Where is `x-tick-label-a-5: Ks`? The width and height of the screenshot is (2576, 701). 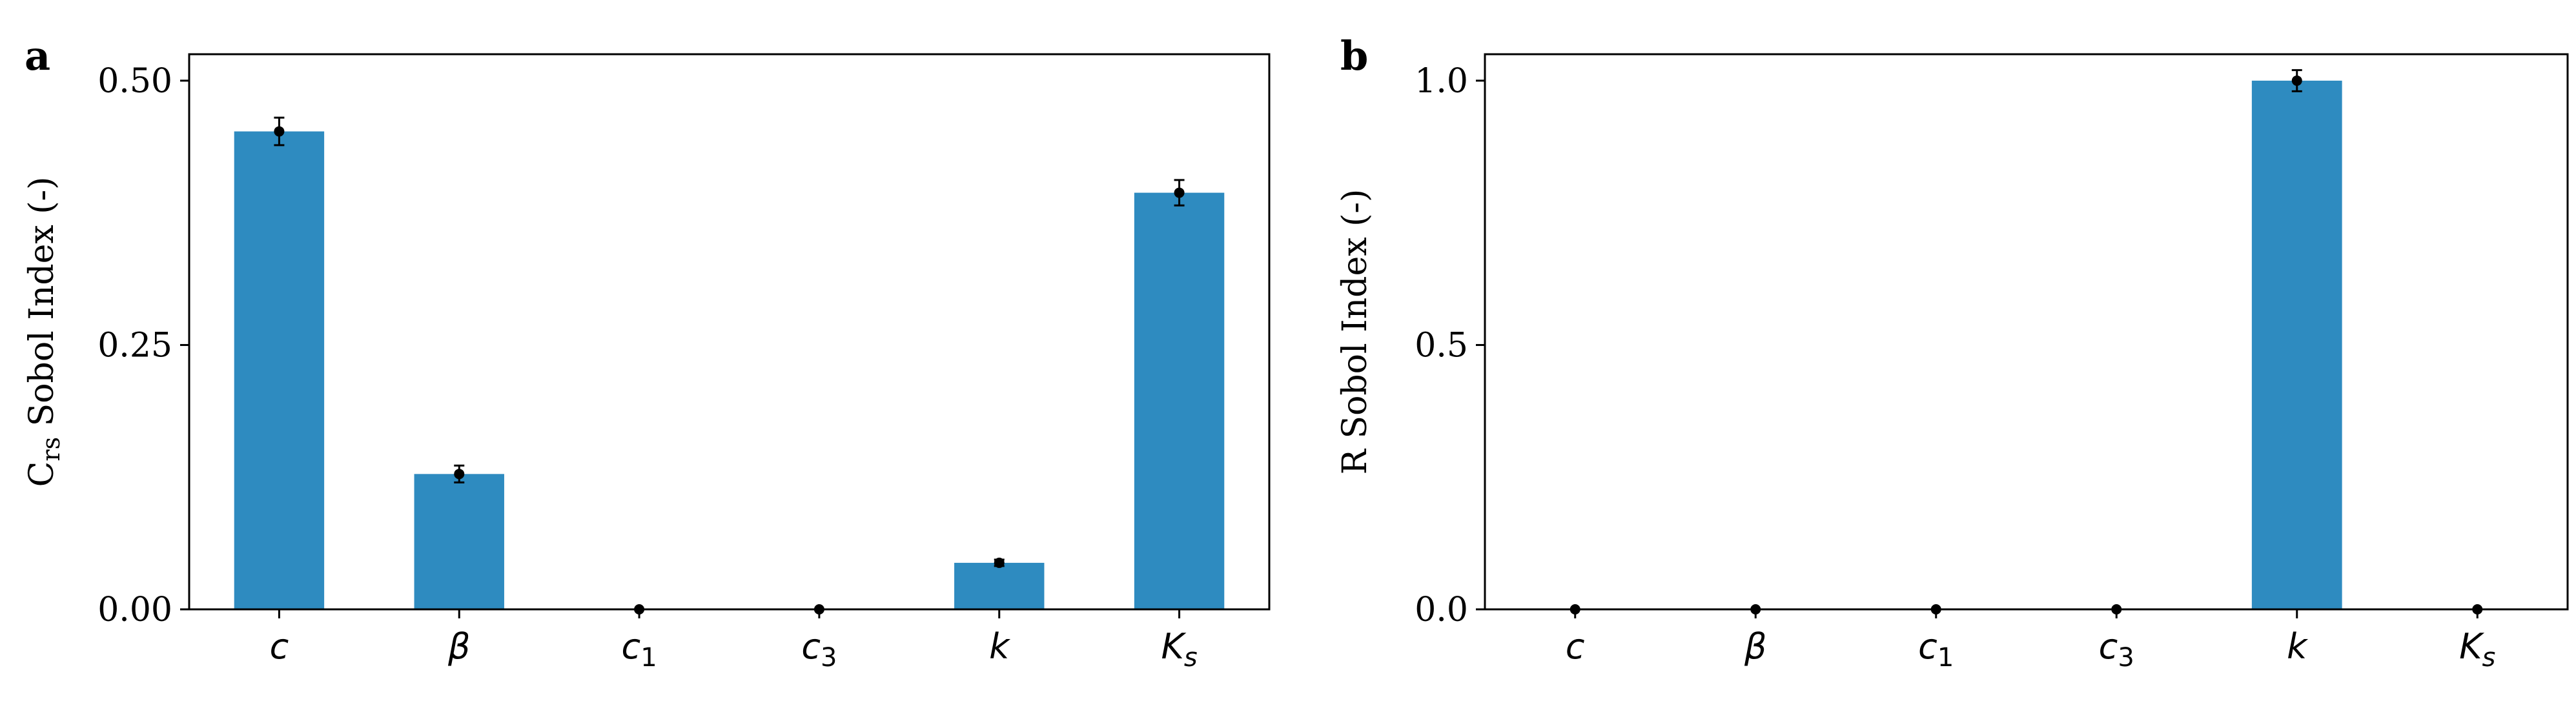
x-tick-label-a-5: Ks is located at coordinates (1179, 649).